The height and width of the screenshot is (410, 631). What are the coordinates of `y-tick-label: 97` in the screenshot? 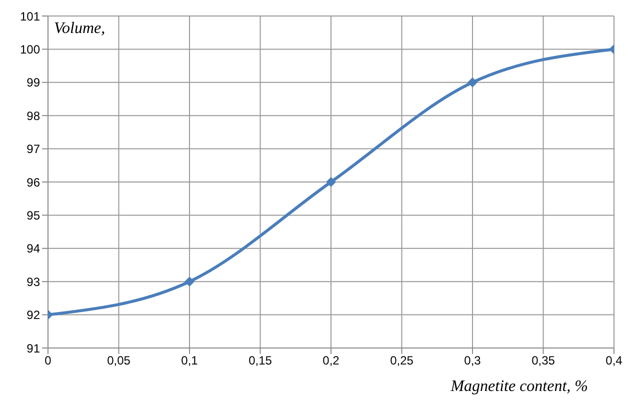 It's located at (33, 149).